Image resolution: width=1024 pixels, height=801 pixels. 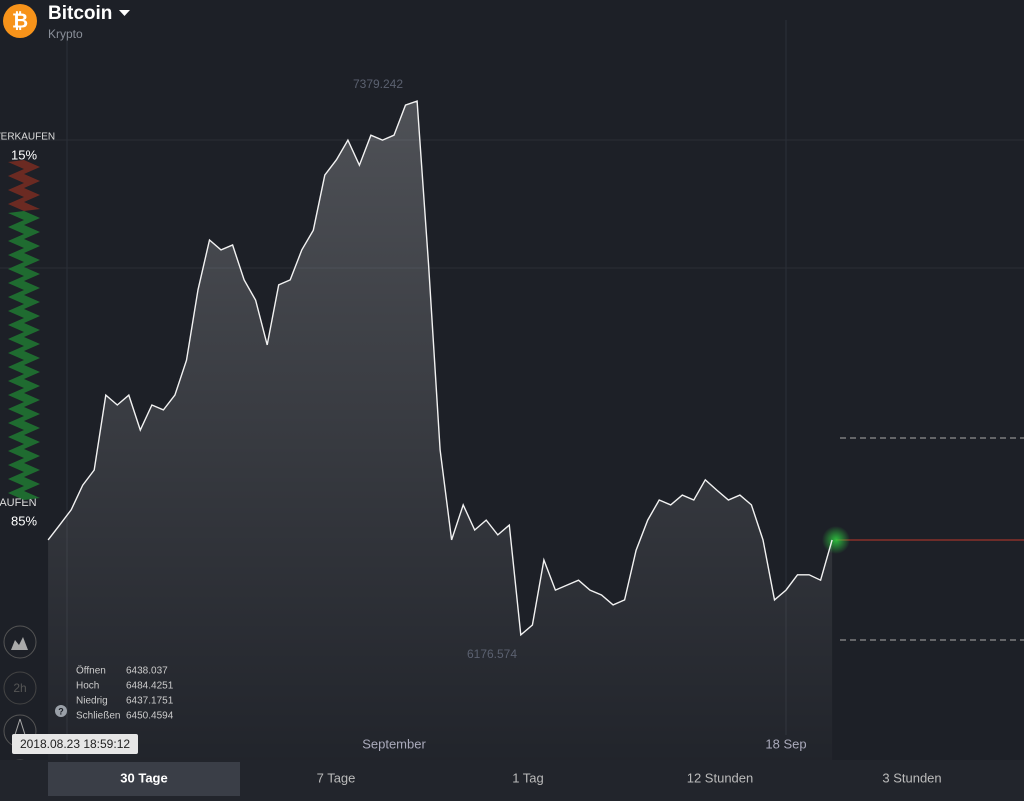 What do you see at coordinates (911, 777) in the screenshot?
I see `timeframe-tab: 3 Stunden` at bounding box center [911, 777].